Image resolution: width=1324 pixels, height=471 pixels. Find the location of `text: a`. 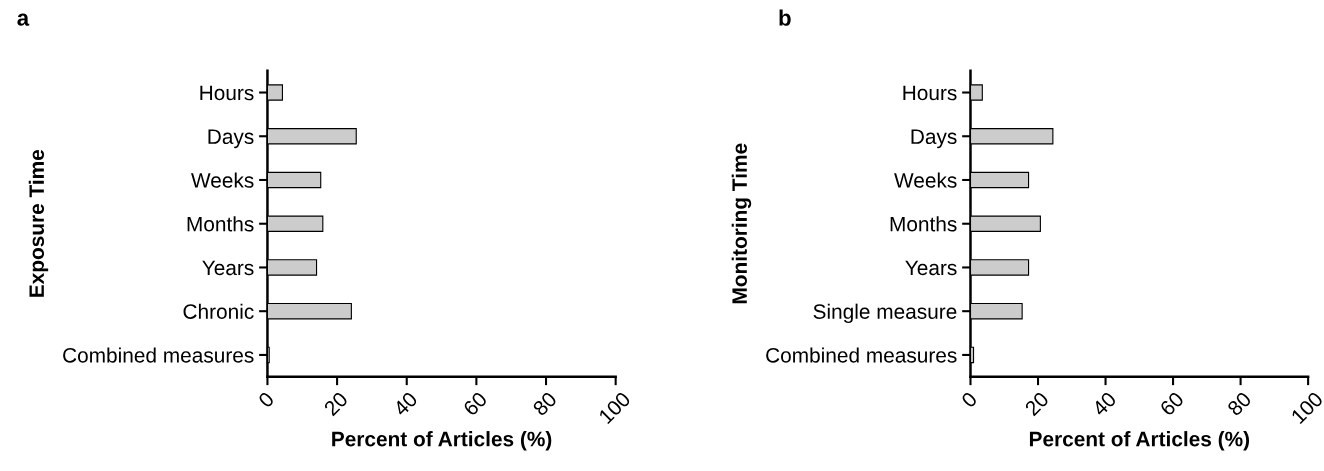

text: a is located at coordinates (23, 19).